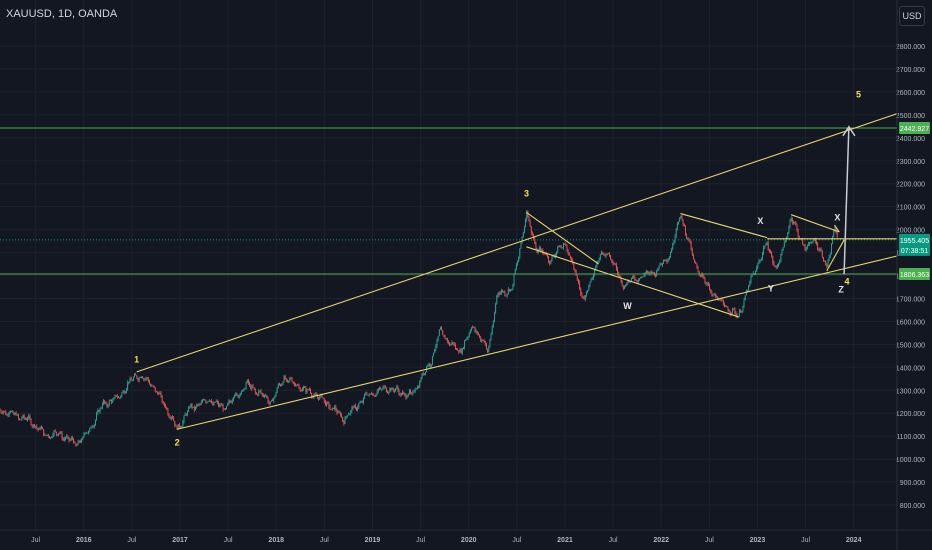  What do you see at coordinates (613, 540) in the screenshot?
I see `x-tick-label: Jul` at bounding box center [613, 540].